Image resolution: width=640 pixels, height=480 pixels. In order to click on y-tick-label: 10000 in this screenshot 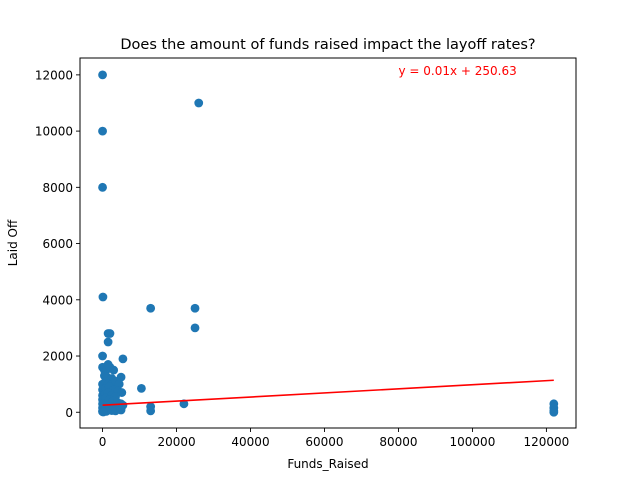, I will do `click(54, 132)`.